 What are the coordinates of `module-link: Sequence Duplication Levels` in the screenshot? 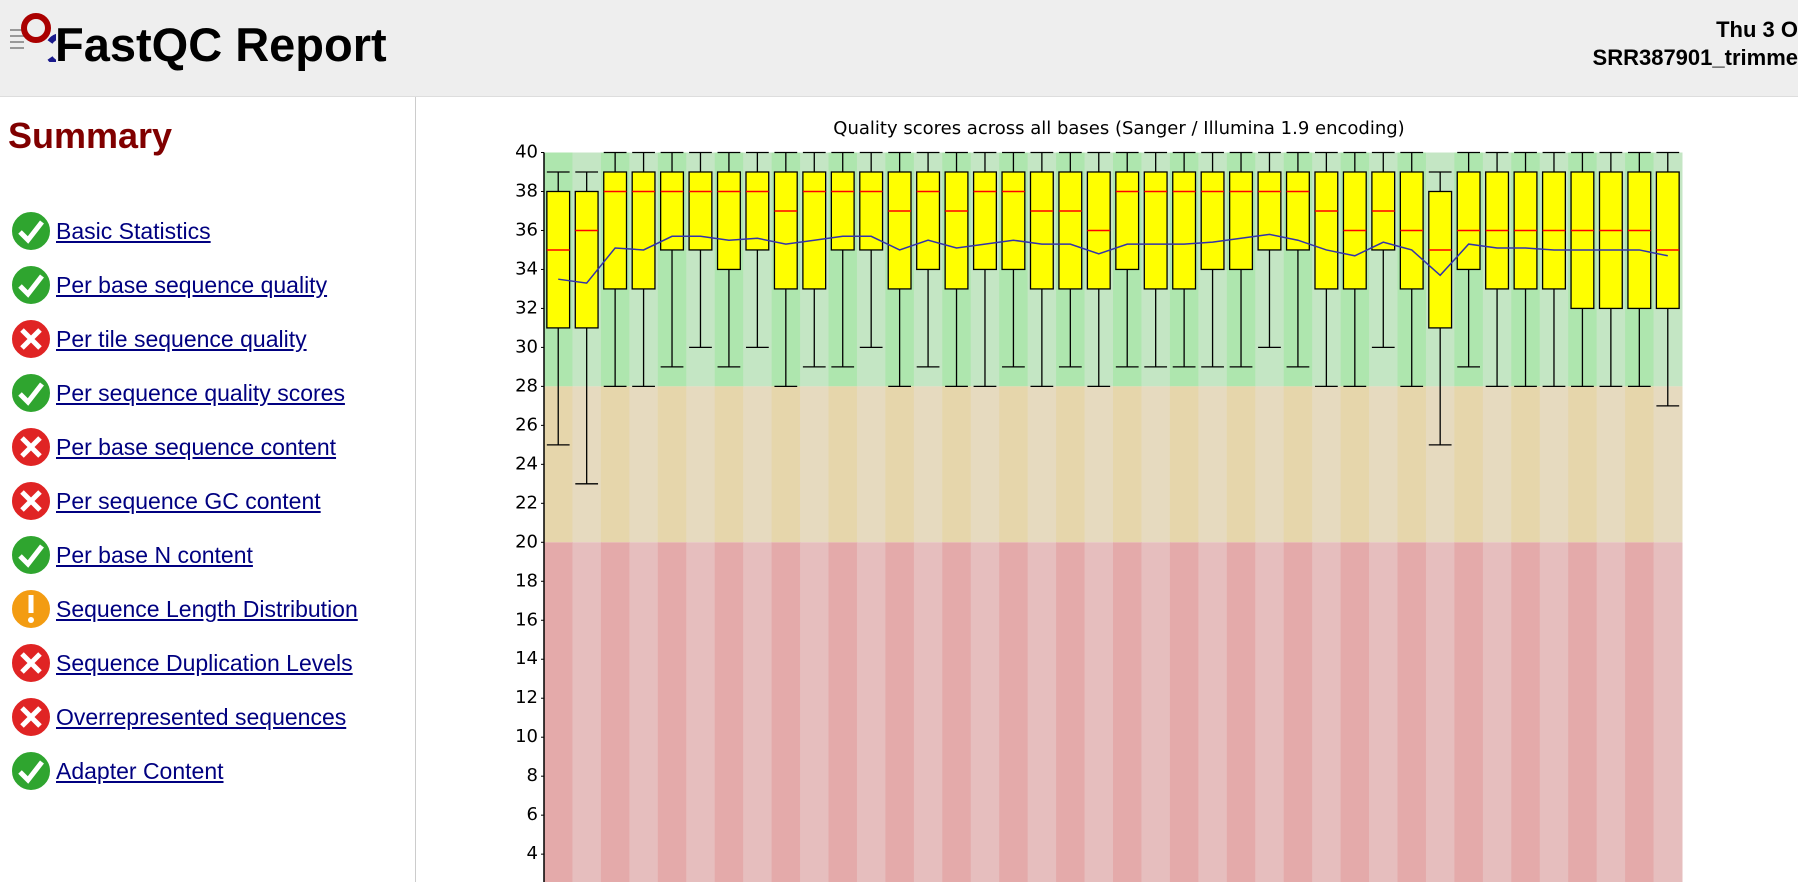 It's located at (204, 662).